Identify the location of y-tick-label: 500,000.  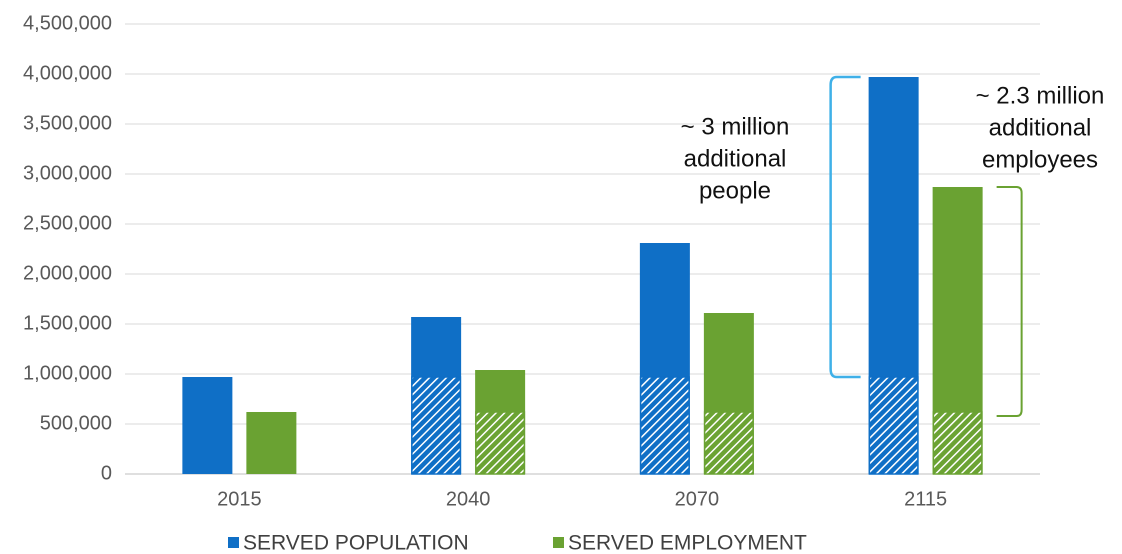
(76, 423).